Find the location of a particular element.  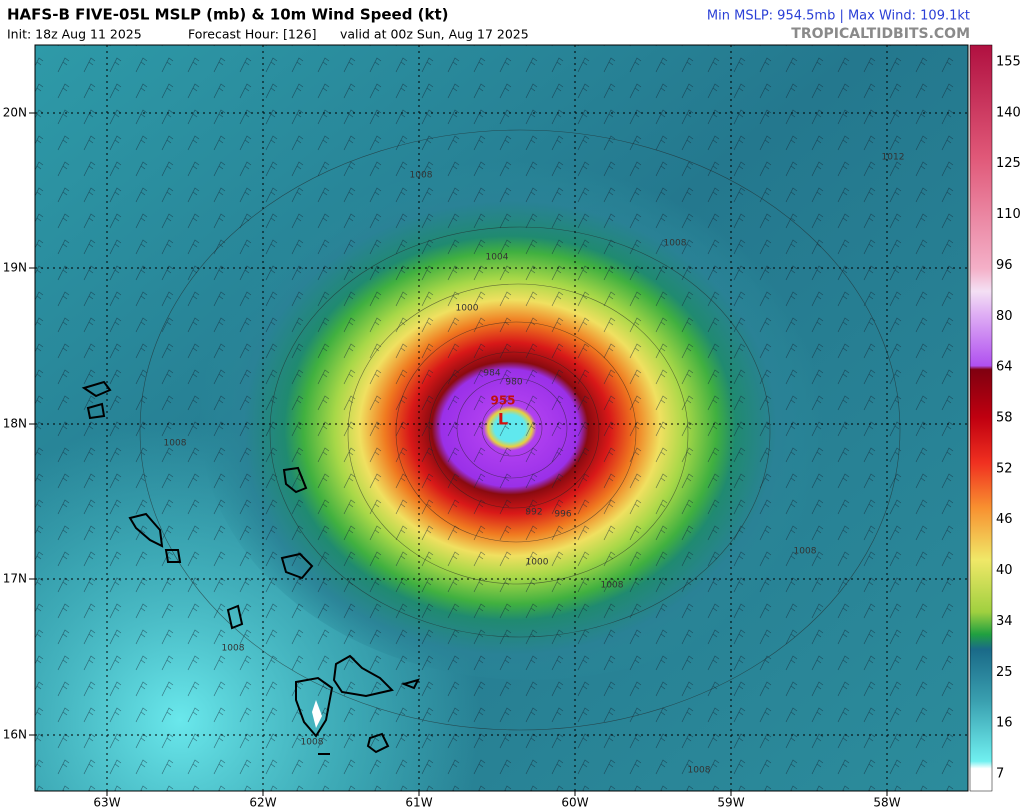

colorbar-label: 64 is located at coordinates (1004, 367).